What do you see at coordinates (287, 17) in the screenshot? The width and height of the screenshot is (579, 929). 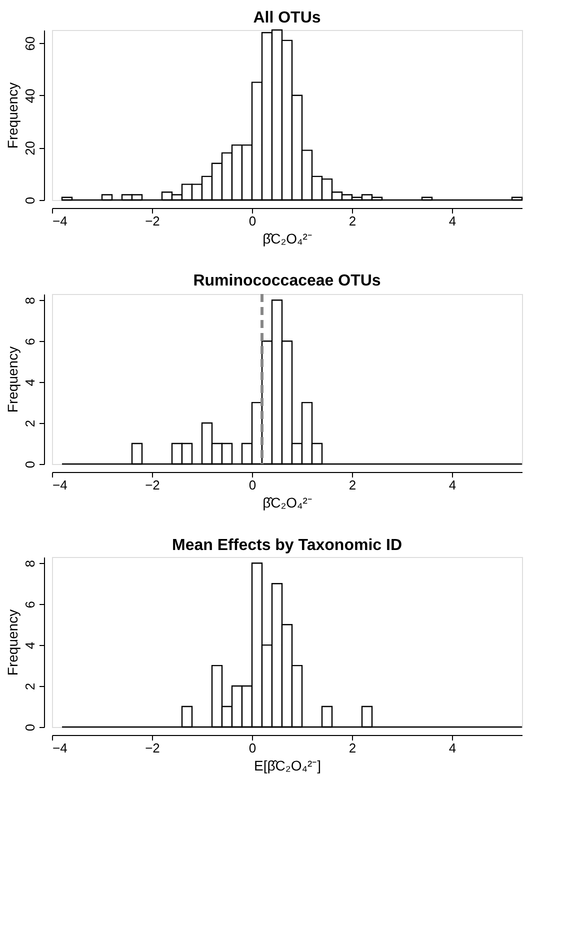 I see `chart-title: All OTUs` at bounding box center [287, 17].